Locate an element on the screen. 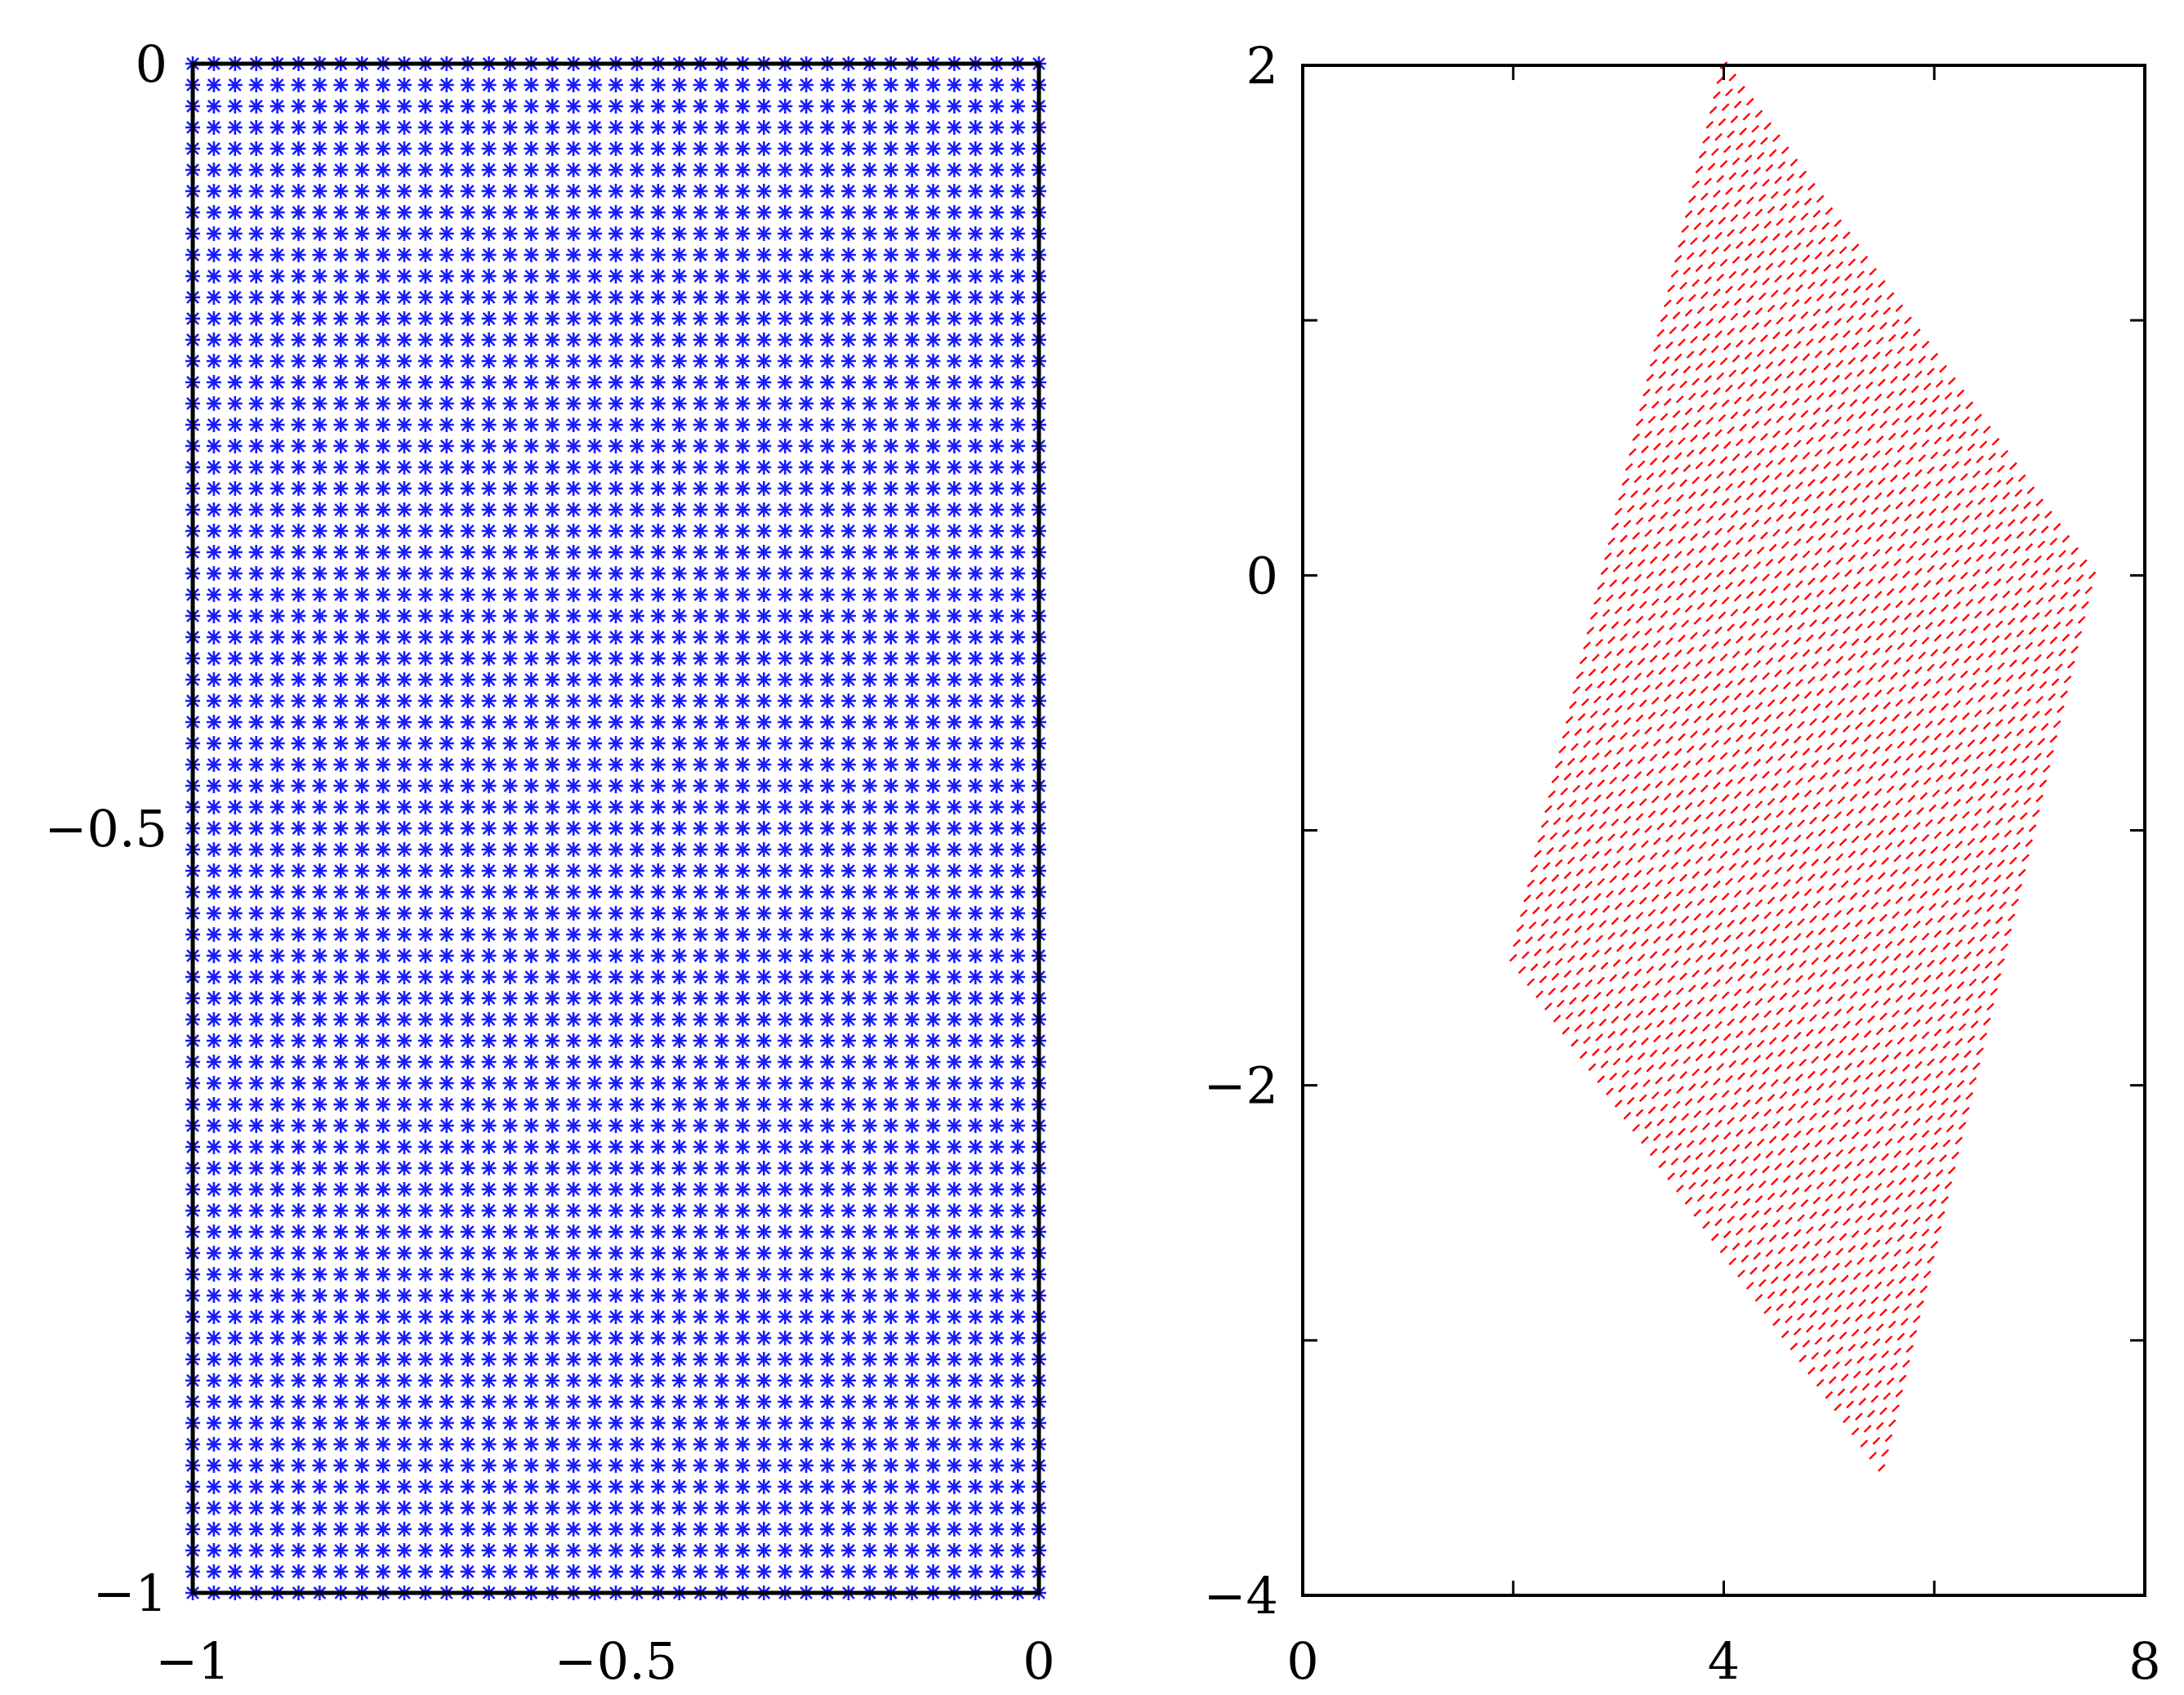 The image size is (2184, 1695). left-y-tick-label: −0.5 is located at coordinates (105, 829).